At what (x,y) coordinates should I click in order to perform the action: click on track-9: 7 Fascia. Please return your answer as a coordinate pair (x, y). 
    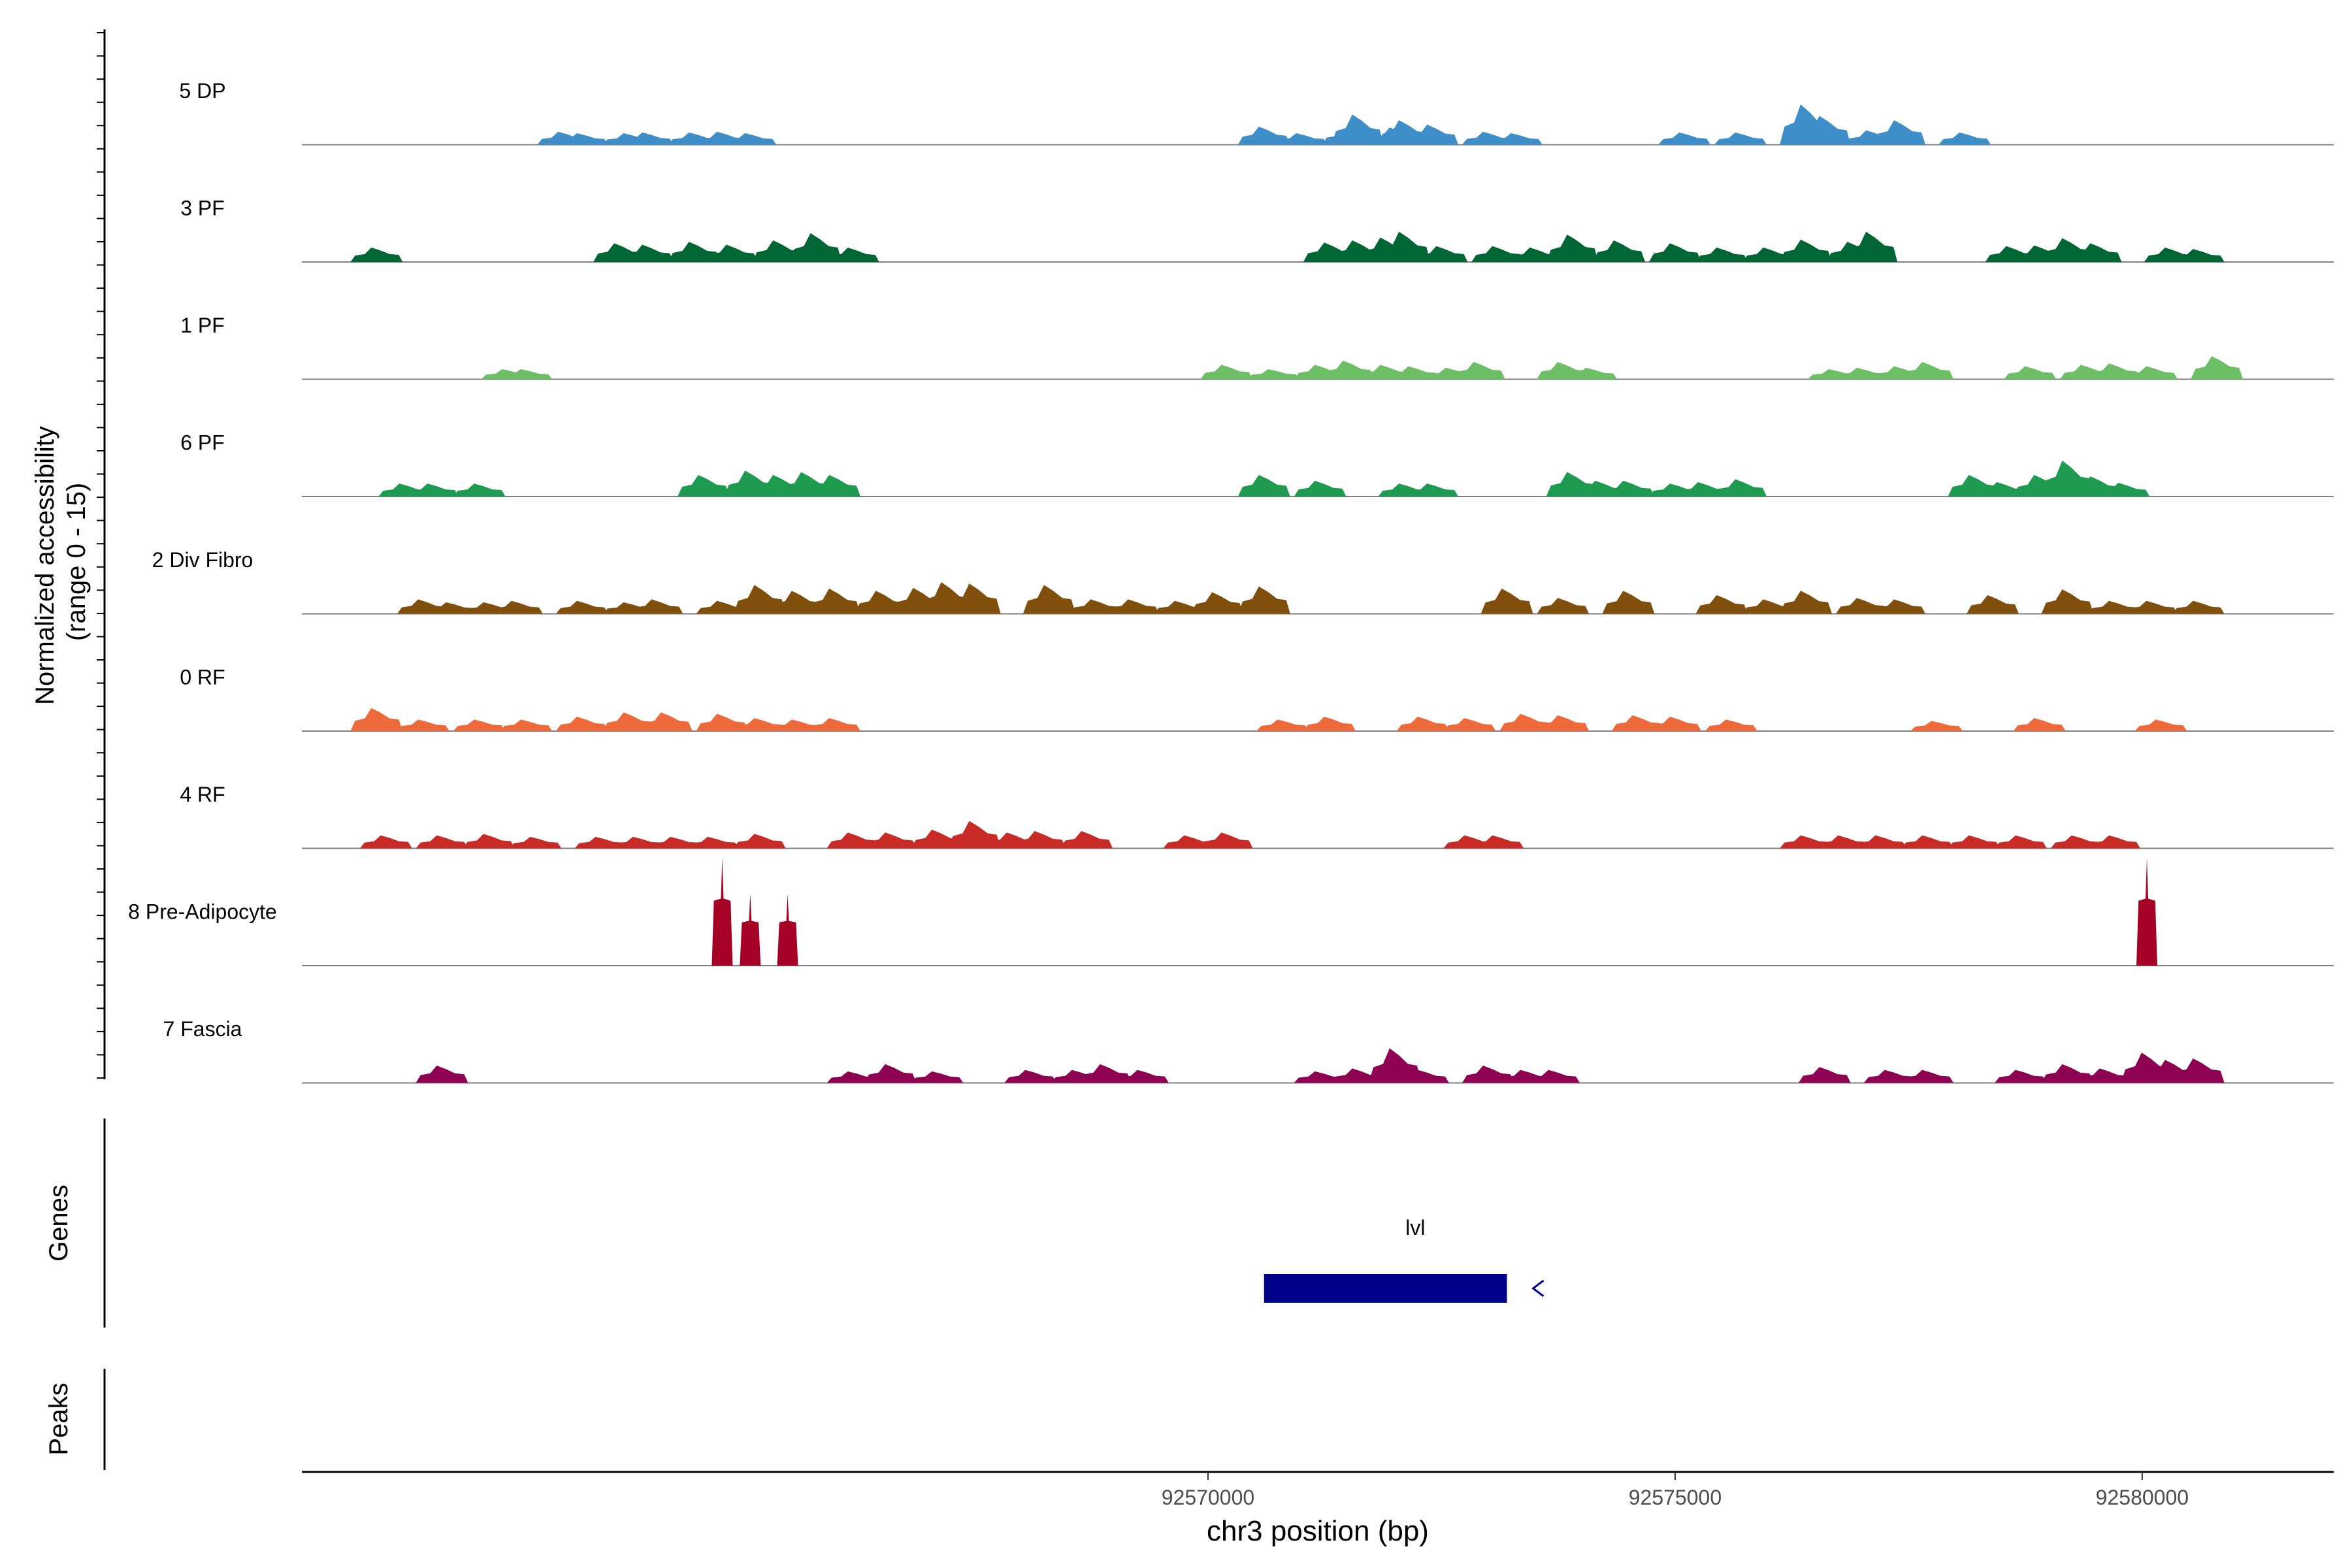
    Looking at the image, I should click on (1248, 1050).